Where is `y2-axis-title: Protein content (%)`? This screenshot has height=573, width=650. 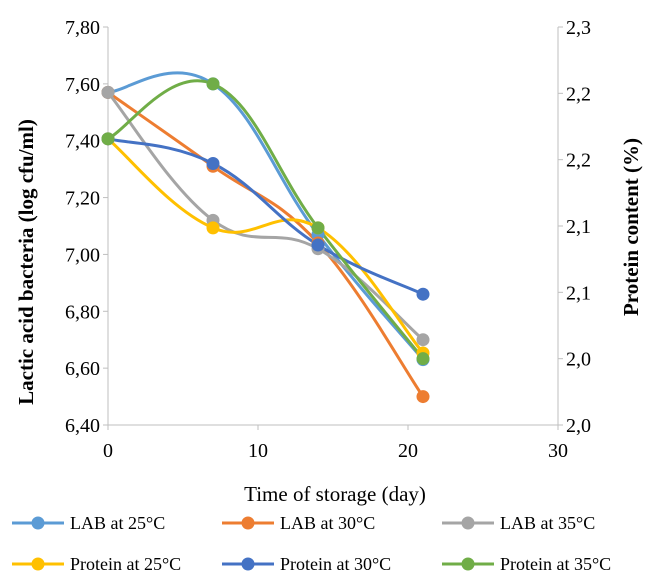 y2-axis-title: Protein content (%) is located at coordinates (631, 227).